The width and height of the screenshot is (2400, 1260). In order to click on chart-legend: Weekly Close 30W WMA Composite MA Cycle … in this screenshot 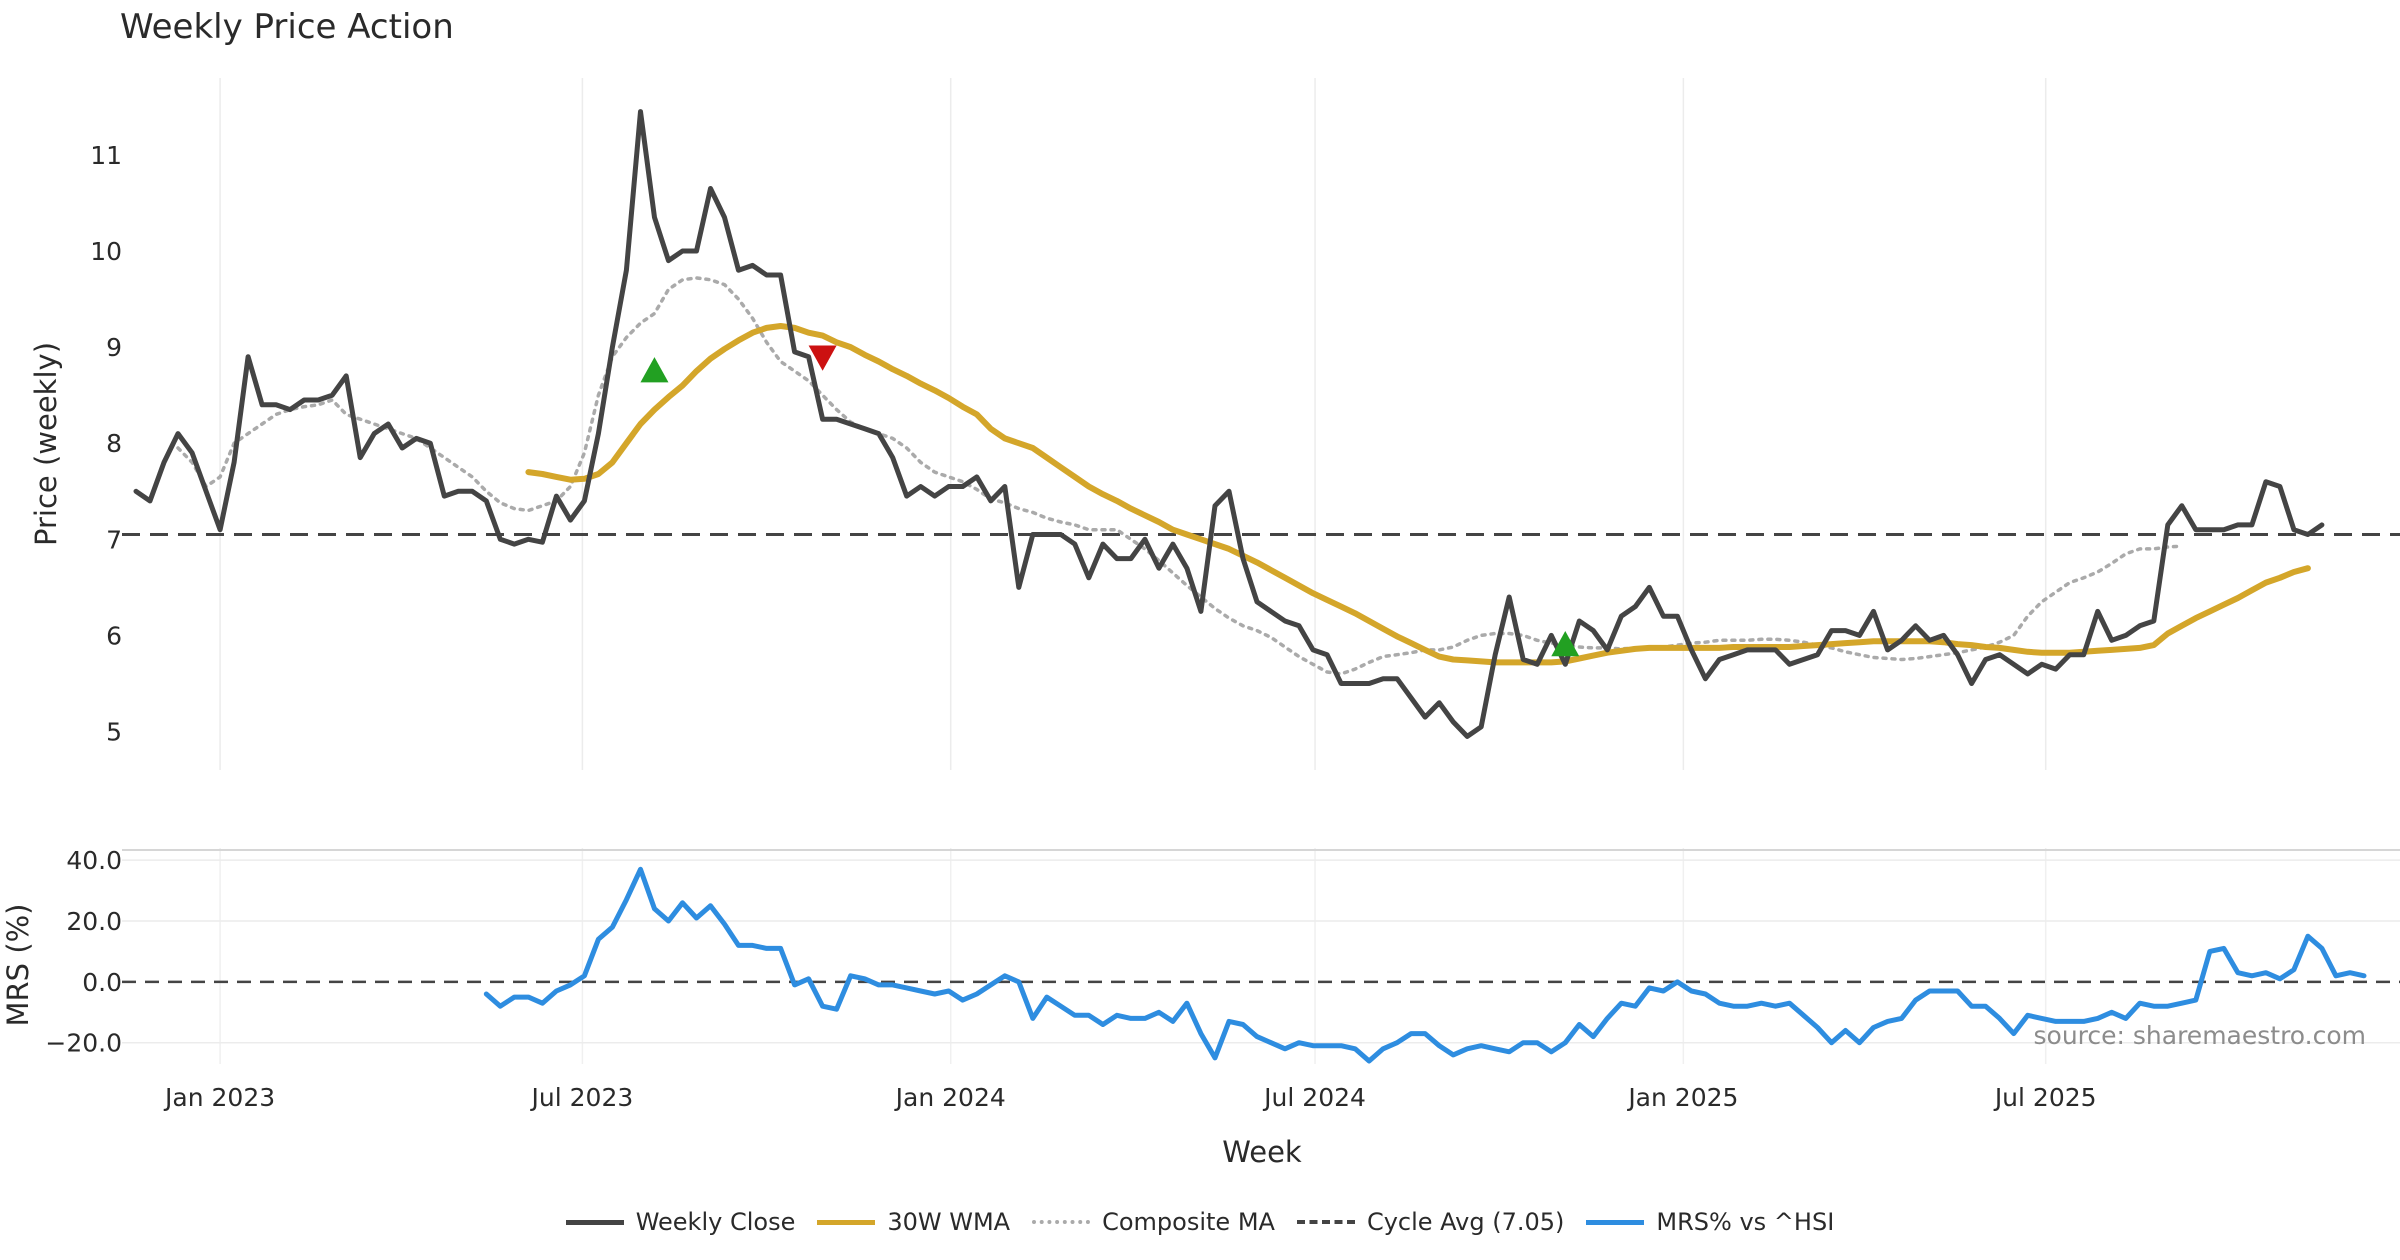, I will do `click(1200, 1222)`.